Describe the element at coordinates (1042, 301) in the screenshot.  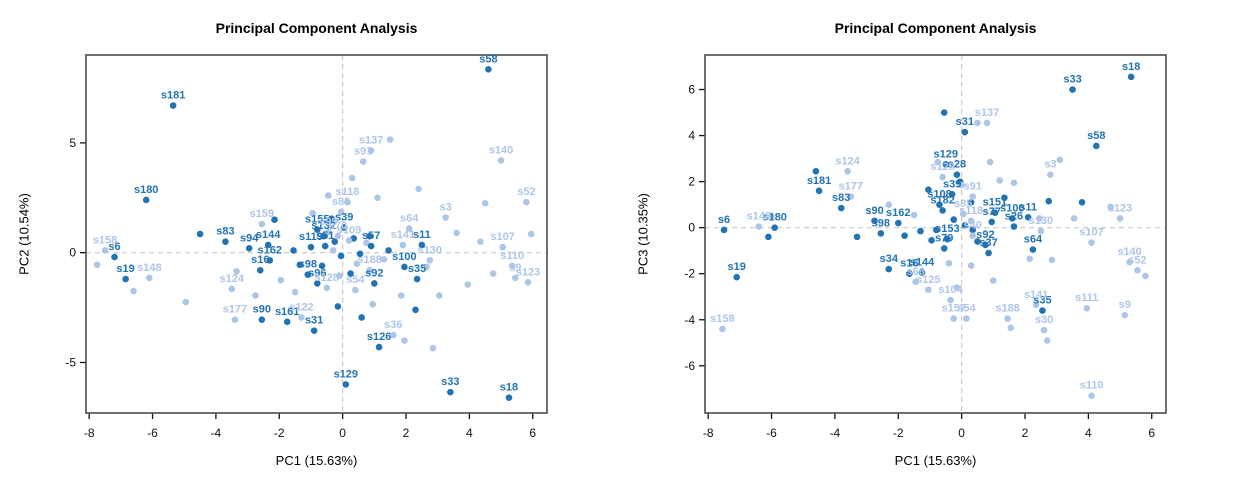
I see `point-label: s35` at that location.